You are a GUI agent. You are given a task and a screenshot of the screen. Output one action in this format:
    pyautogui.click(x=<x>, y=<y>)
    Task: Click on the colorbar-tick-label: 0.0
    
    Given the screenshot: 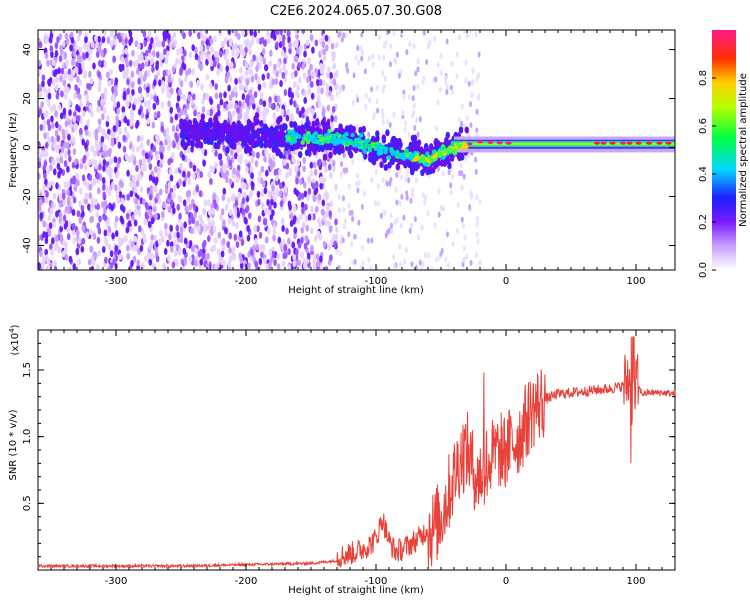 What is the action you would take?
    pyautogui.click(x=703, y=270)
    